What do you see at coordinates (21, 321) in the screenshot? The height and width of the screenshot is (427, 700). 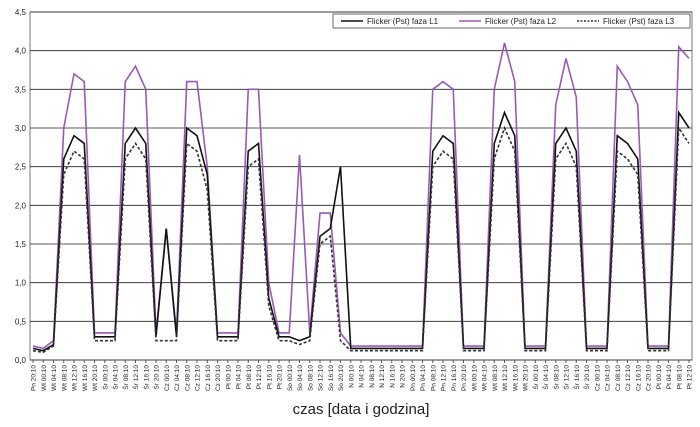 I see `y-tick-label: 0,5` at bounding box center [21, 321].